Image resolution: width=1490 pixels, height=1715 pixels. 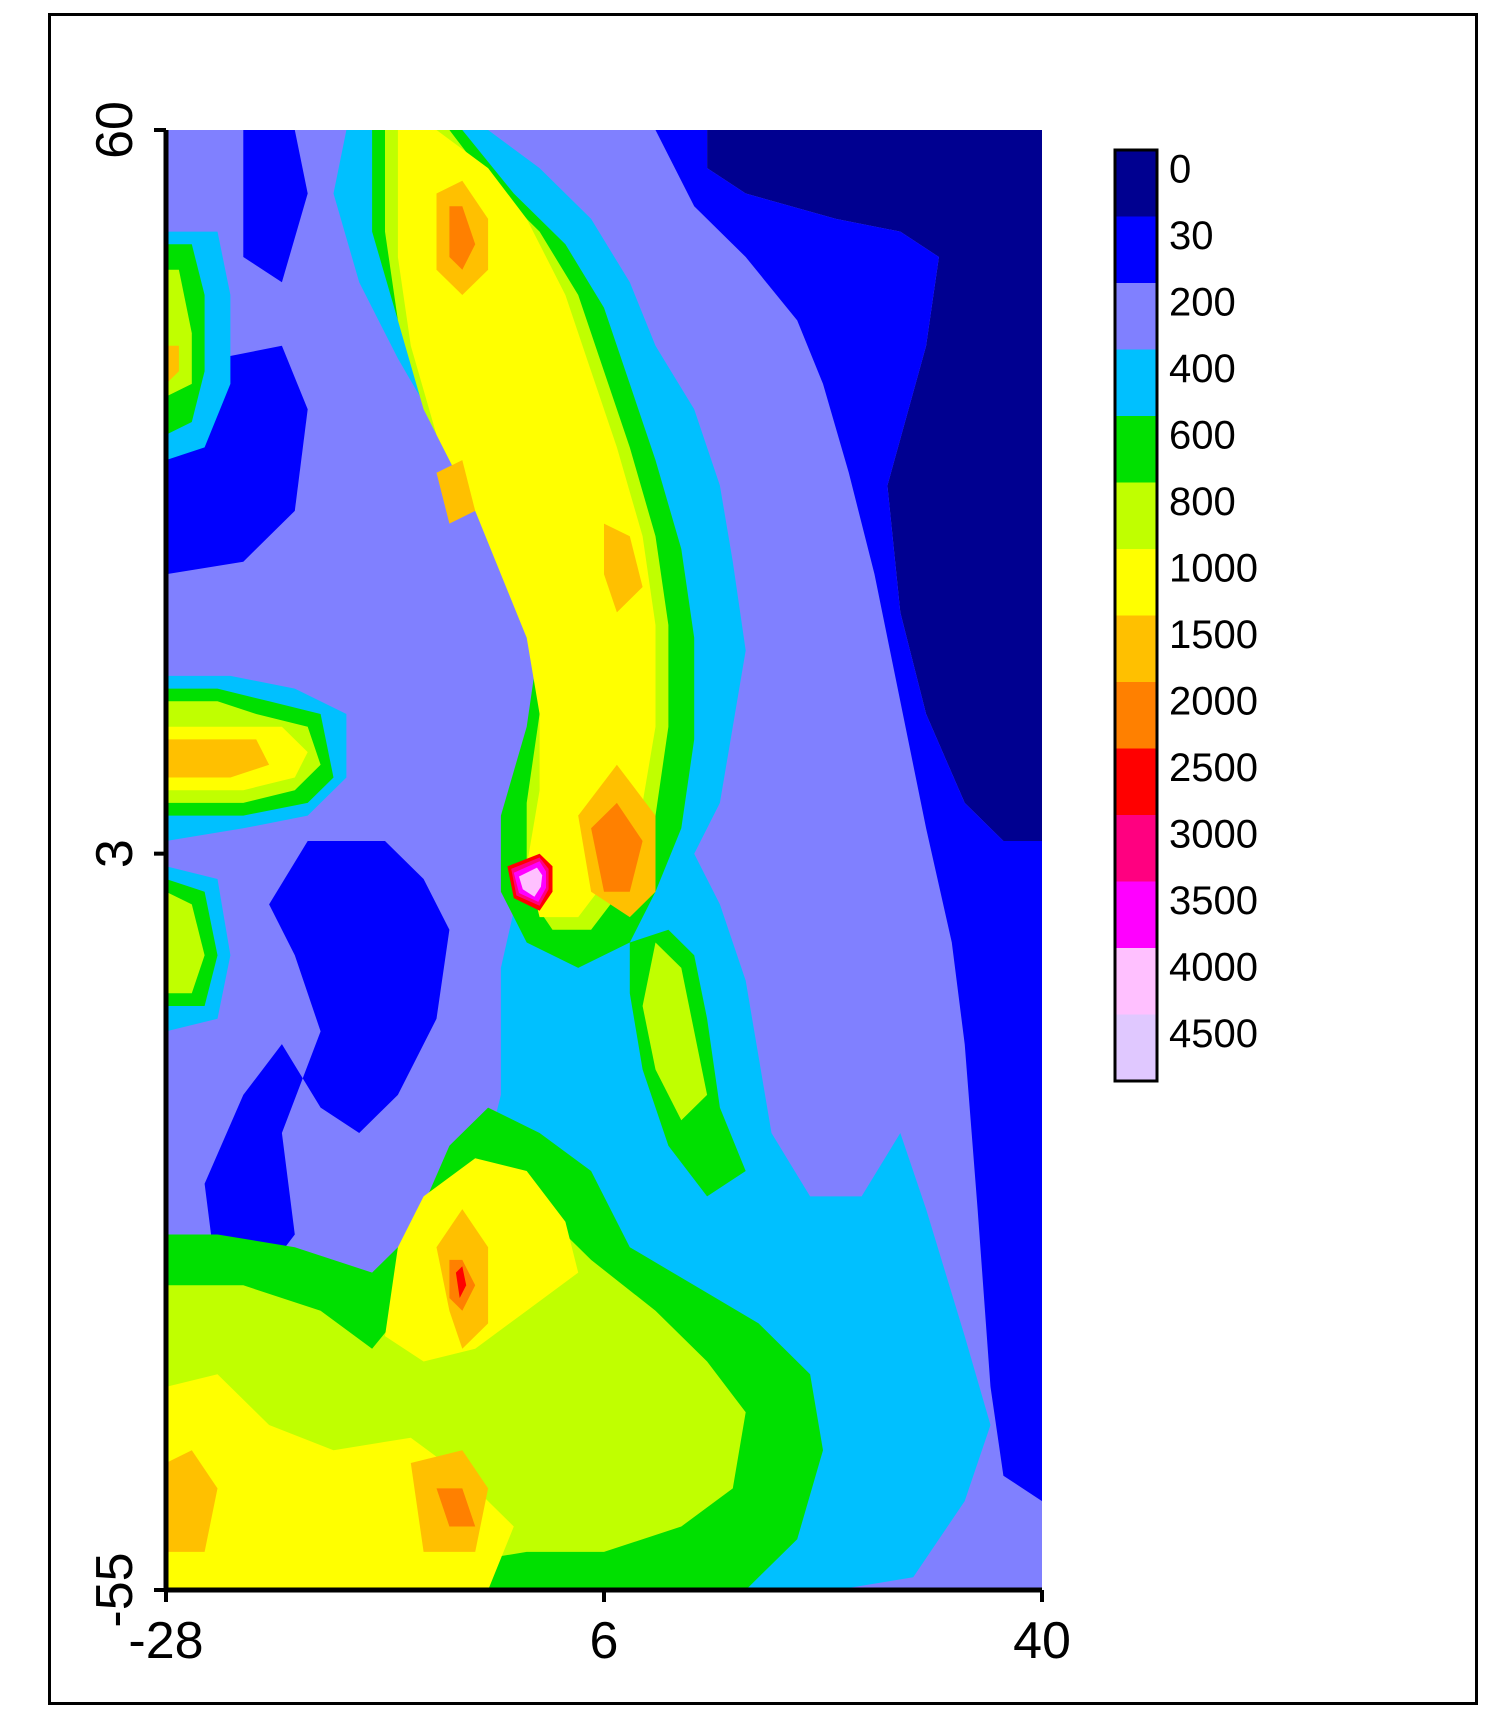 What do you see at coordinates (1136, 715) in the screenshot?
I see `legend-swatch-2000` at bounding box center [1136, 715].